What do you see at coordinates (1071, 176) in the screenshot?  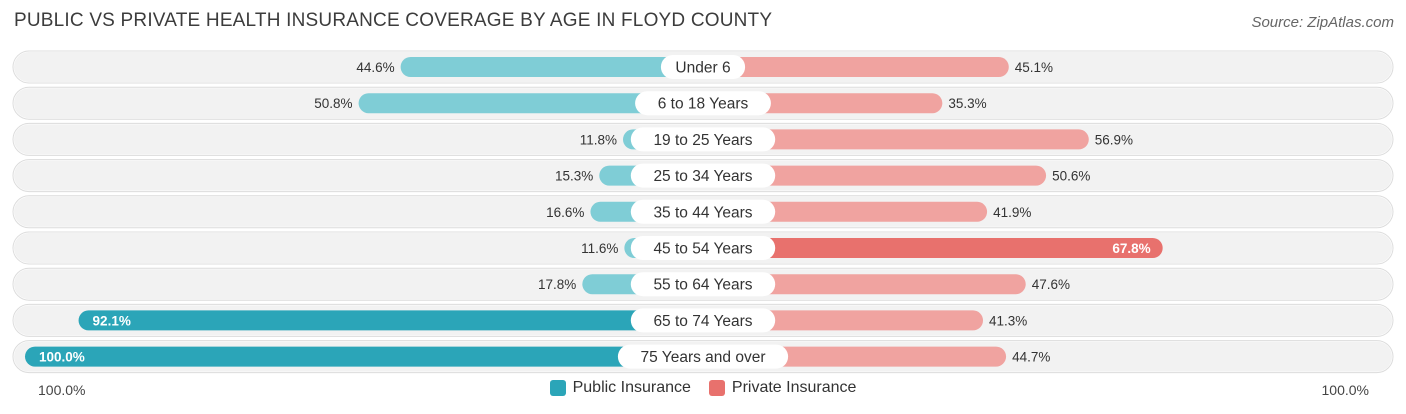 I see `value-label-private: 50.6%` at bounding box center [1071, 176].